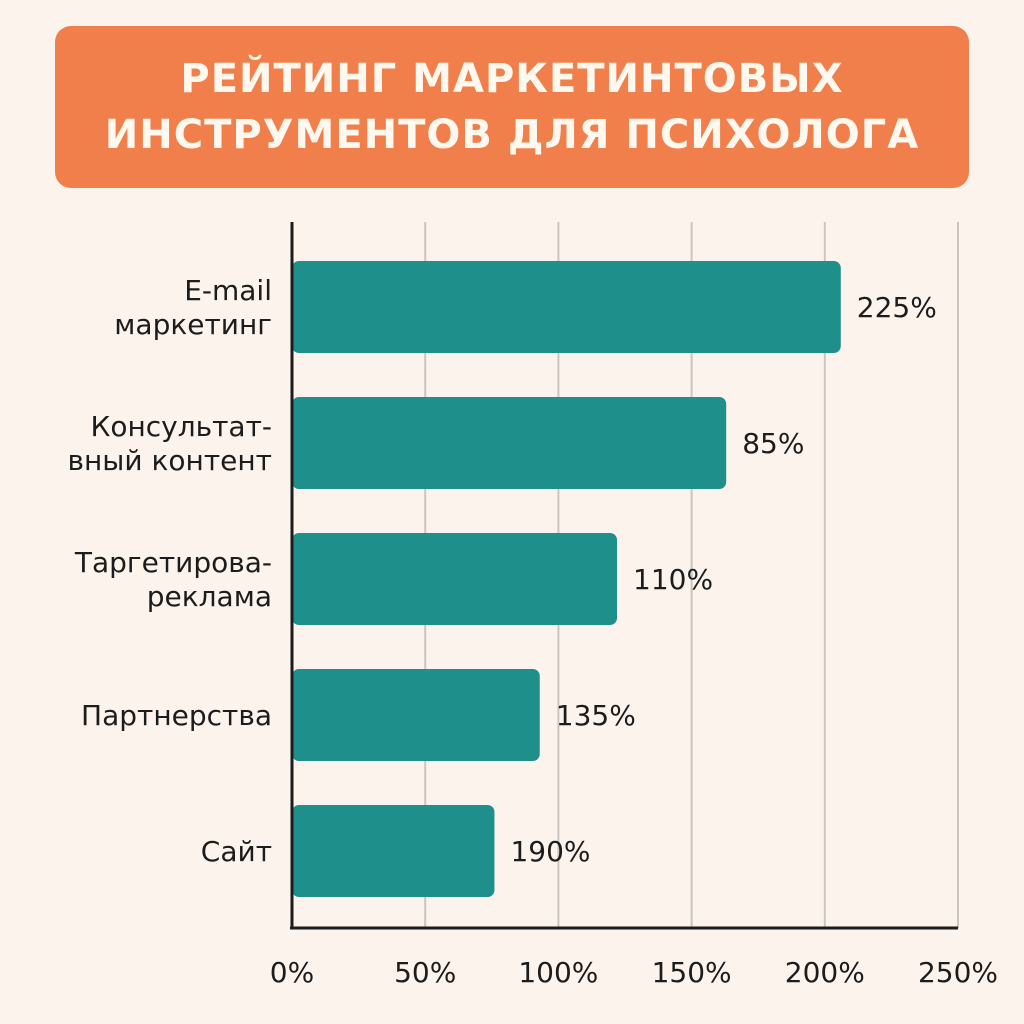 The height and width of the screenshot is (1024, 1024). Describe the element at coordinates (236, 851) in the screenshot. I see `category-label-4-0: Сайт` at that location.